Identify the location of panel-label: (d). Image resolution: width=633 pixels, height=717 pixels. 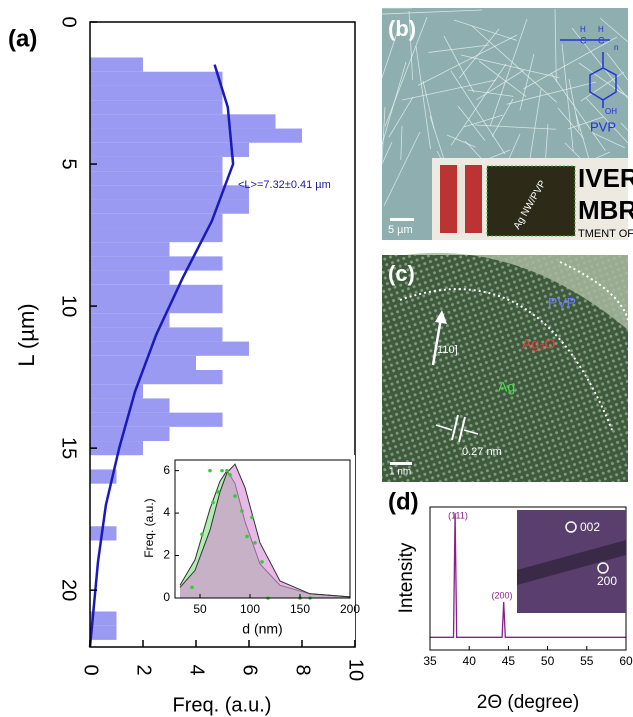
(403, 501).